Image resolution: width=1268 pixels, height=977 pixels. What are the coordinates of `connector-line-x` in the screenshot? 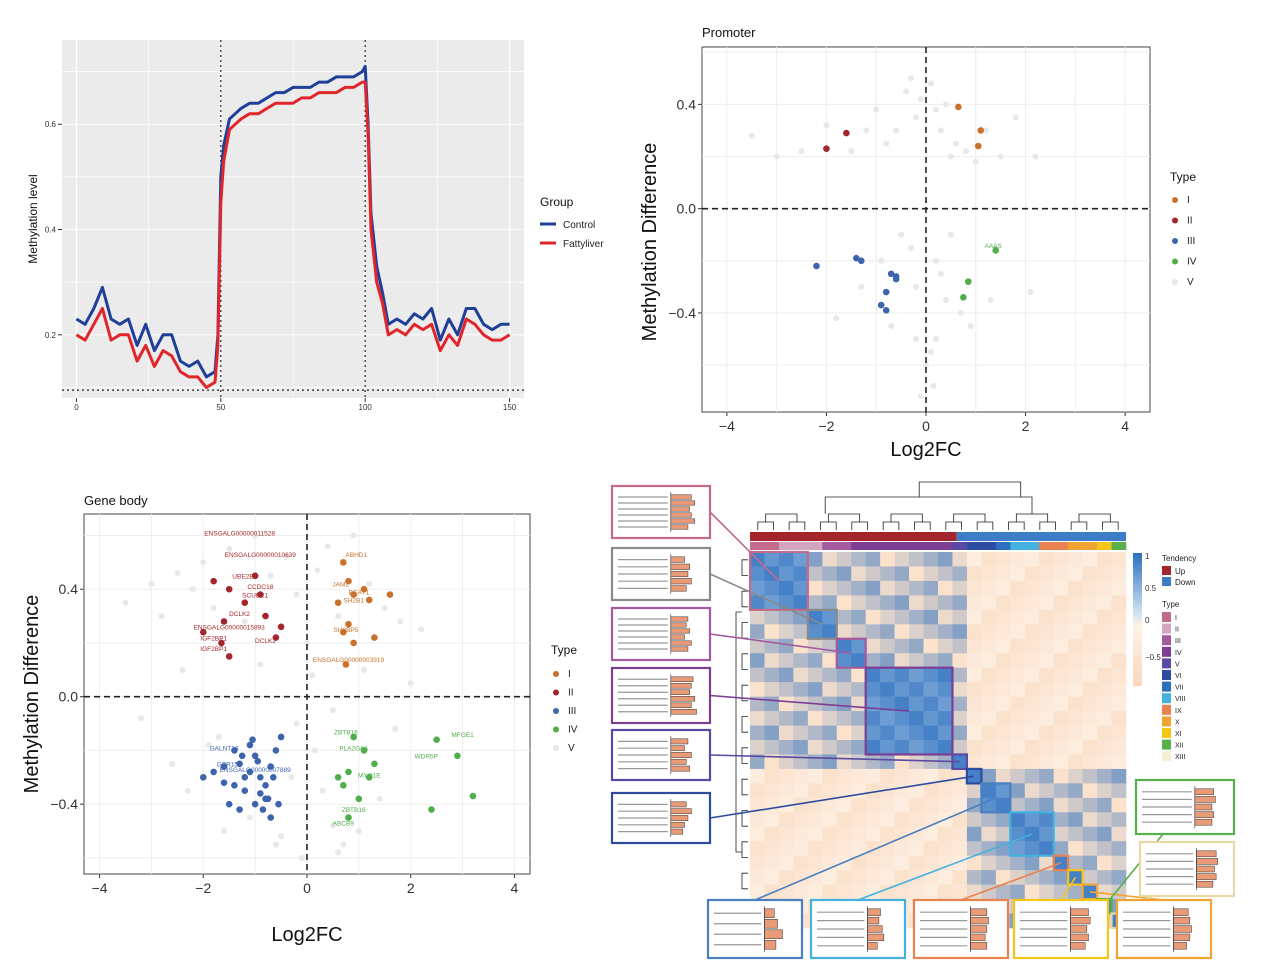 It's located at (1068, 888).